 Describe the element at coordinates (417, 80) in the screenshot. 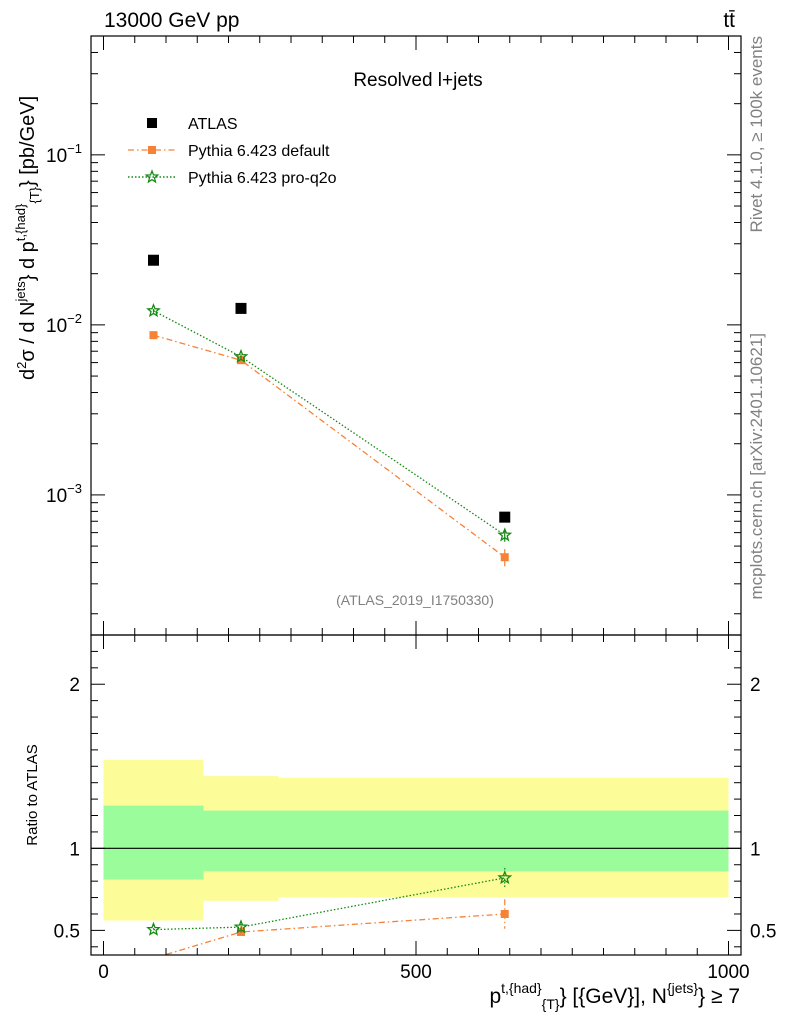

I see `plot-title: Resolved l+jets` at that location.